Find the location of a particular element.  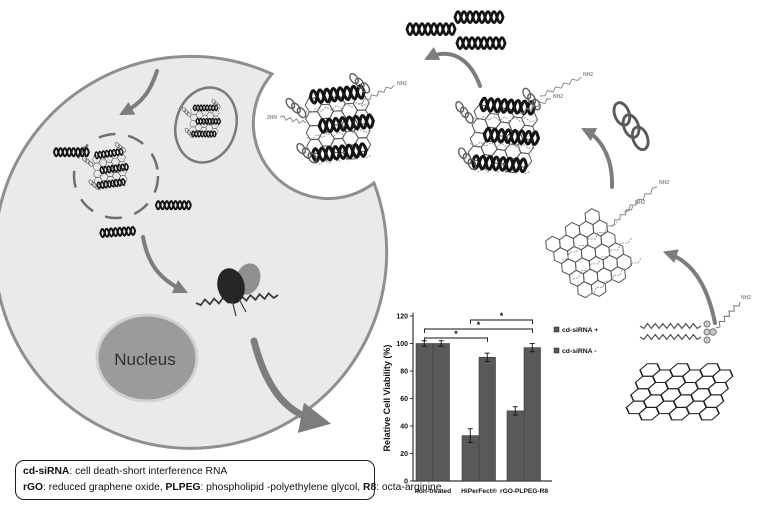

legend-label: cd-siRNA + is located at coordinates (580, 330).